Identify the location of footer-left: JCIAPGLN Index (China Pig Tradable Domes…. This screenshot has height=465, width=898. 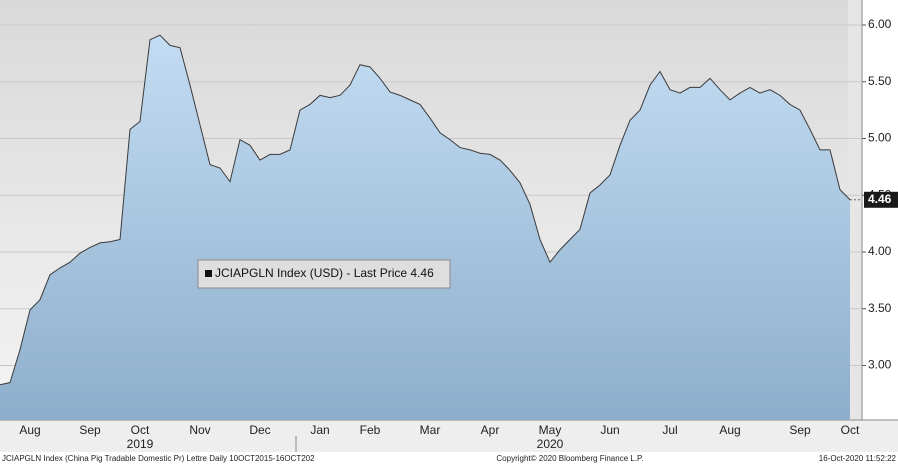
(158, 458).